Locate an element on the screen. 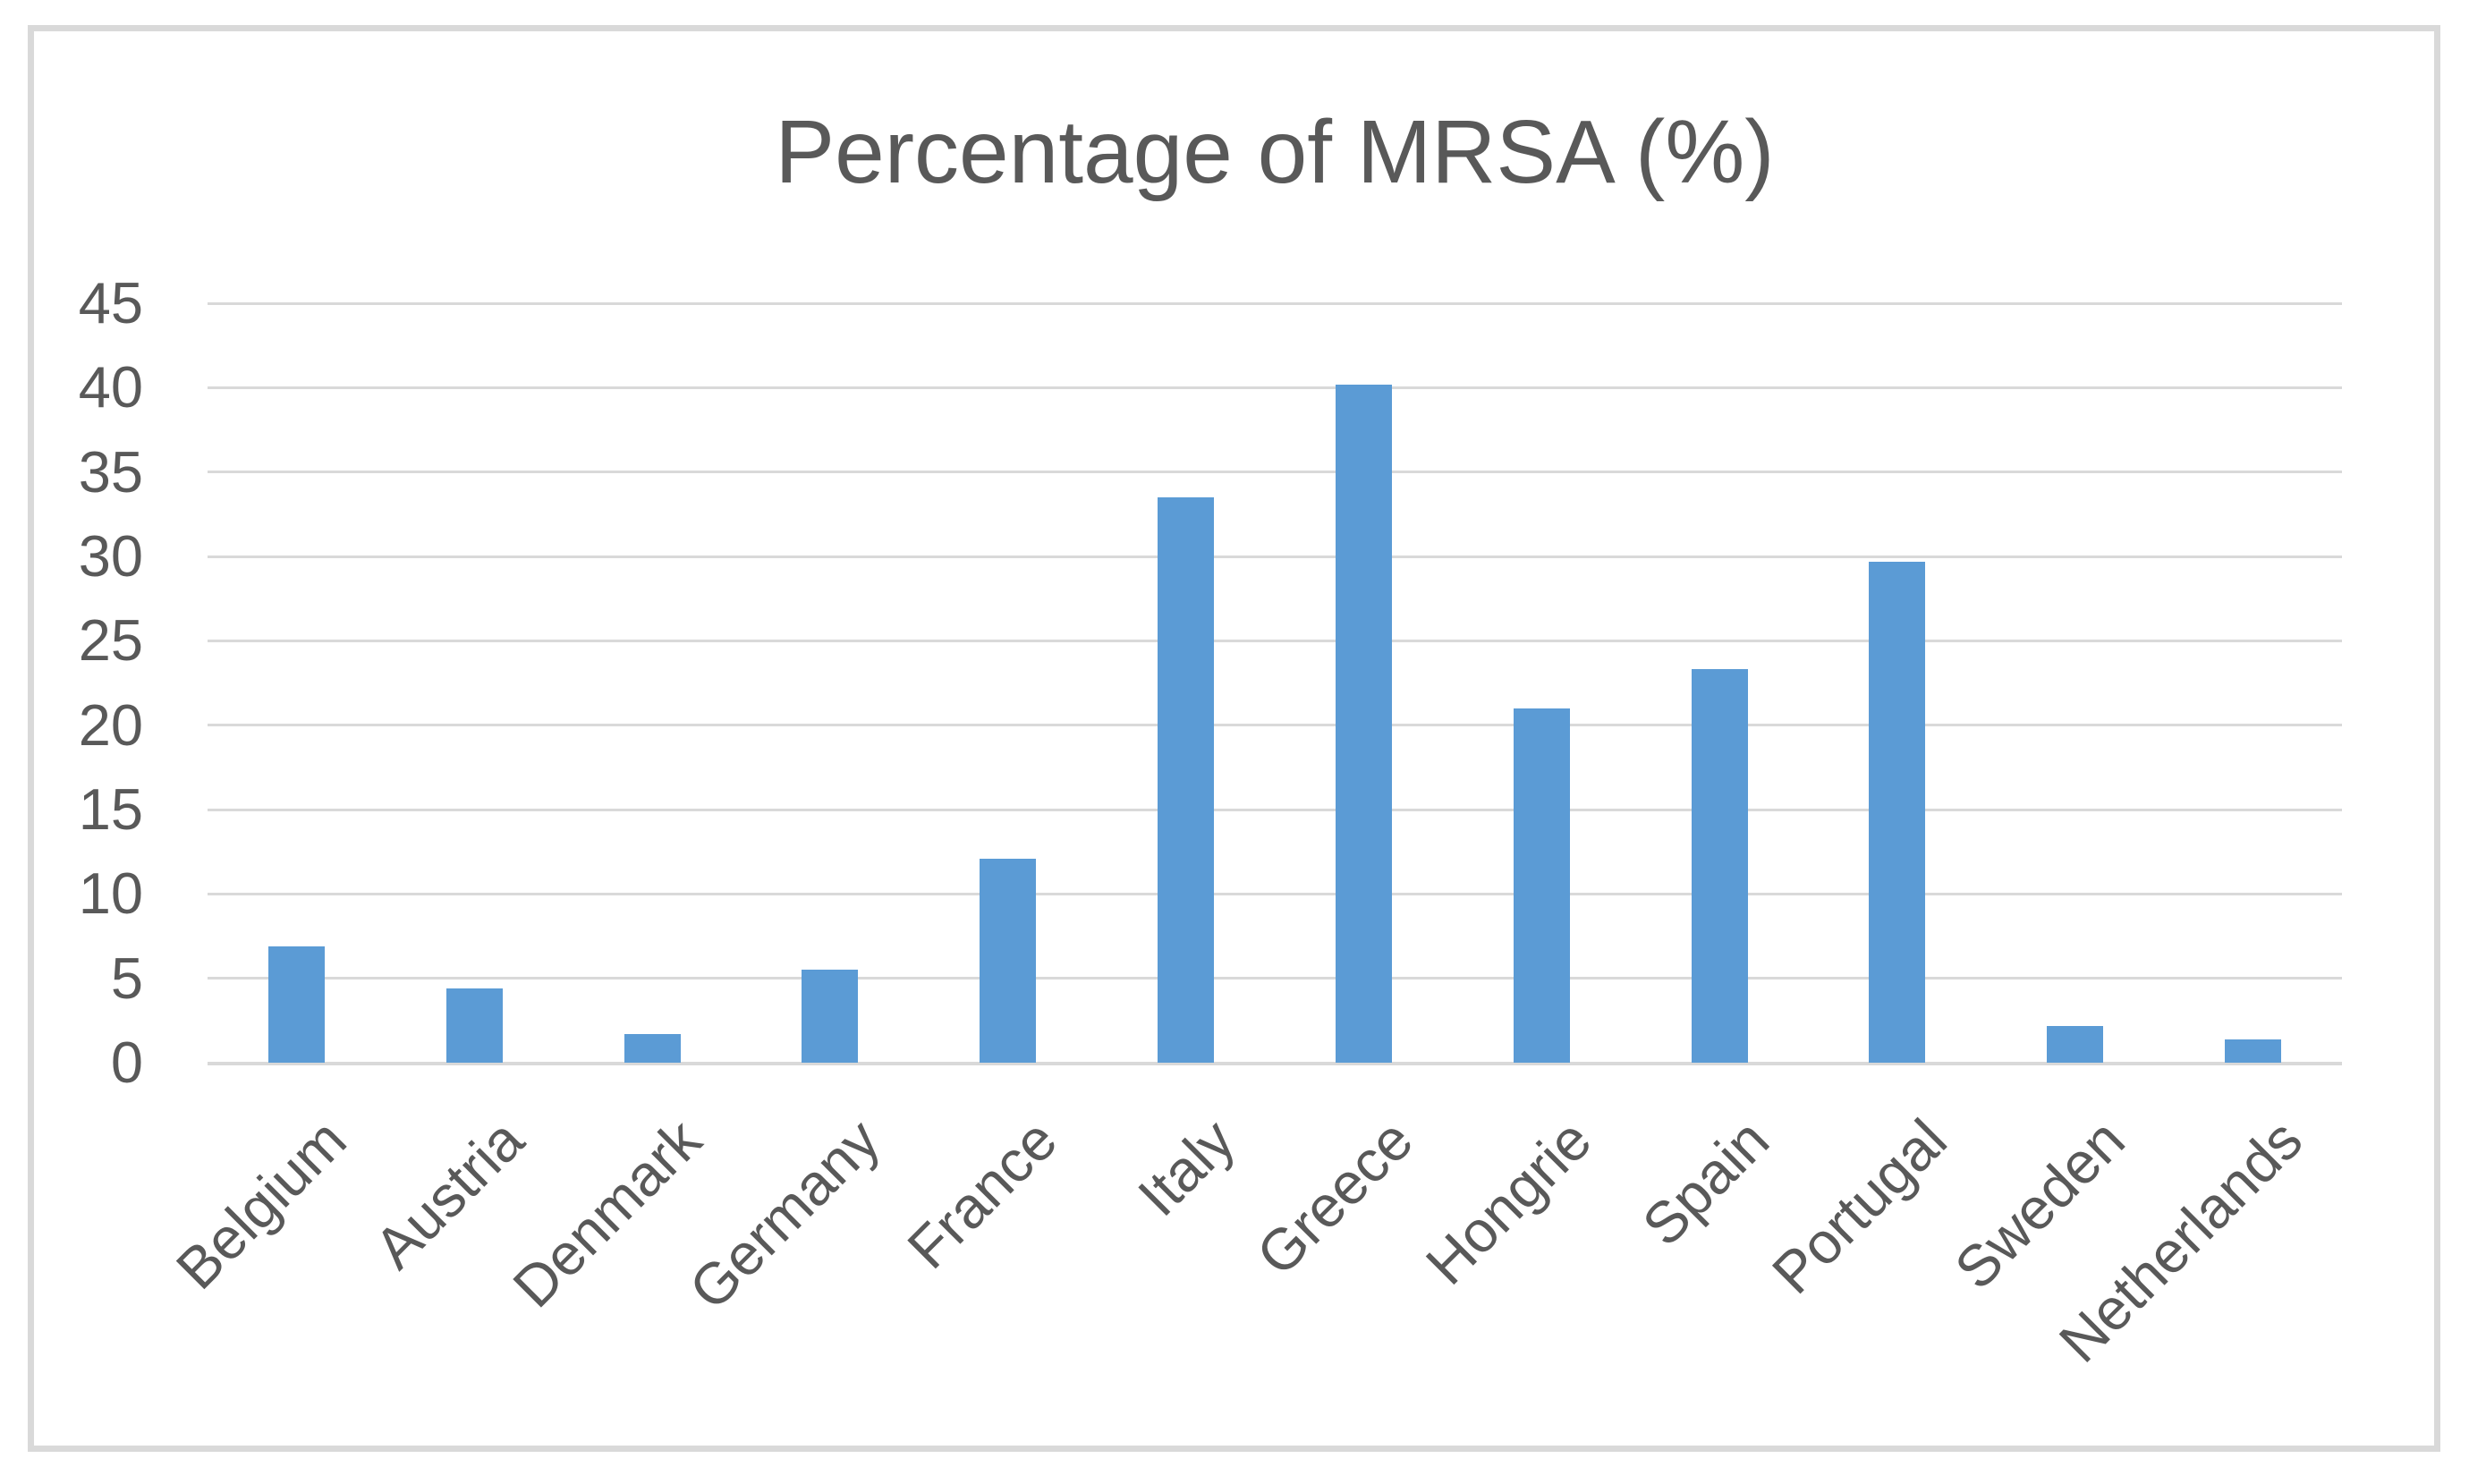 The height and width of the screenshot is (1484, 2469). y-tick-label-0: 0 is located at coordinates (126, 1062).